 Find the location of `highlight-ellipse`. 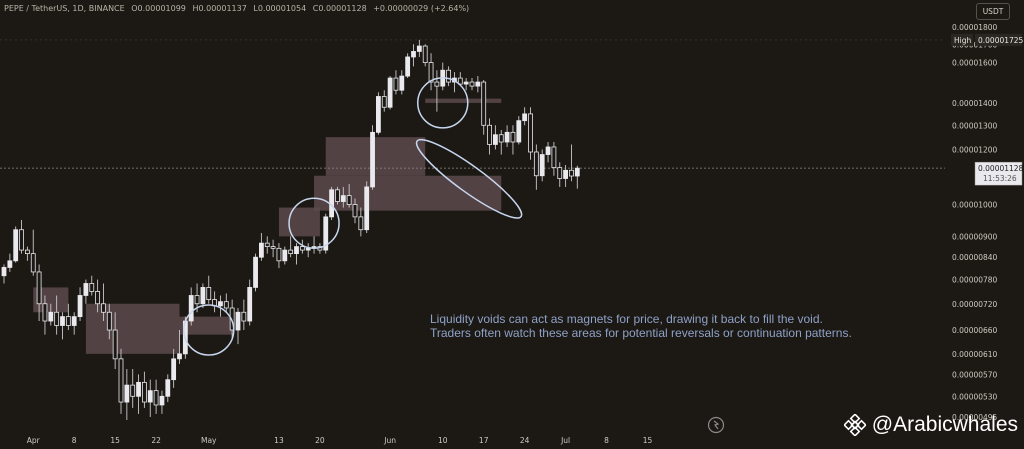

highlight-ellipse is located at coordinates (469, 178).